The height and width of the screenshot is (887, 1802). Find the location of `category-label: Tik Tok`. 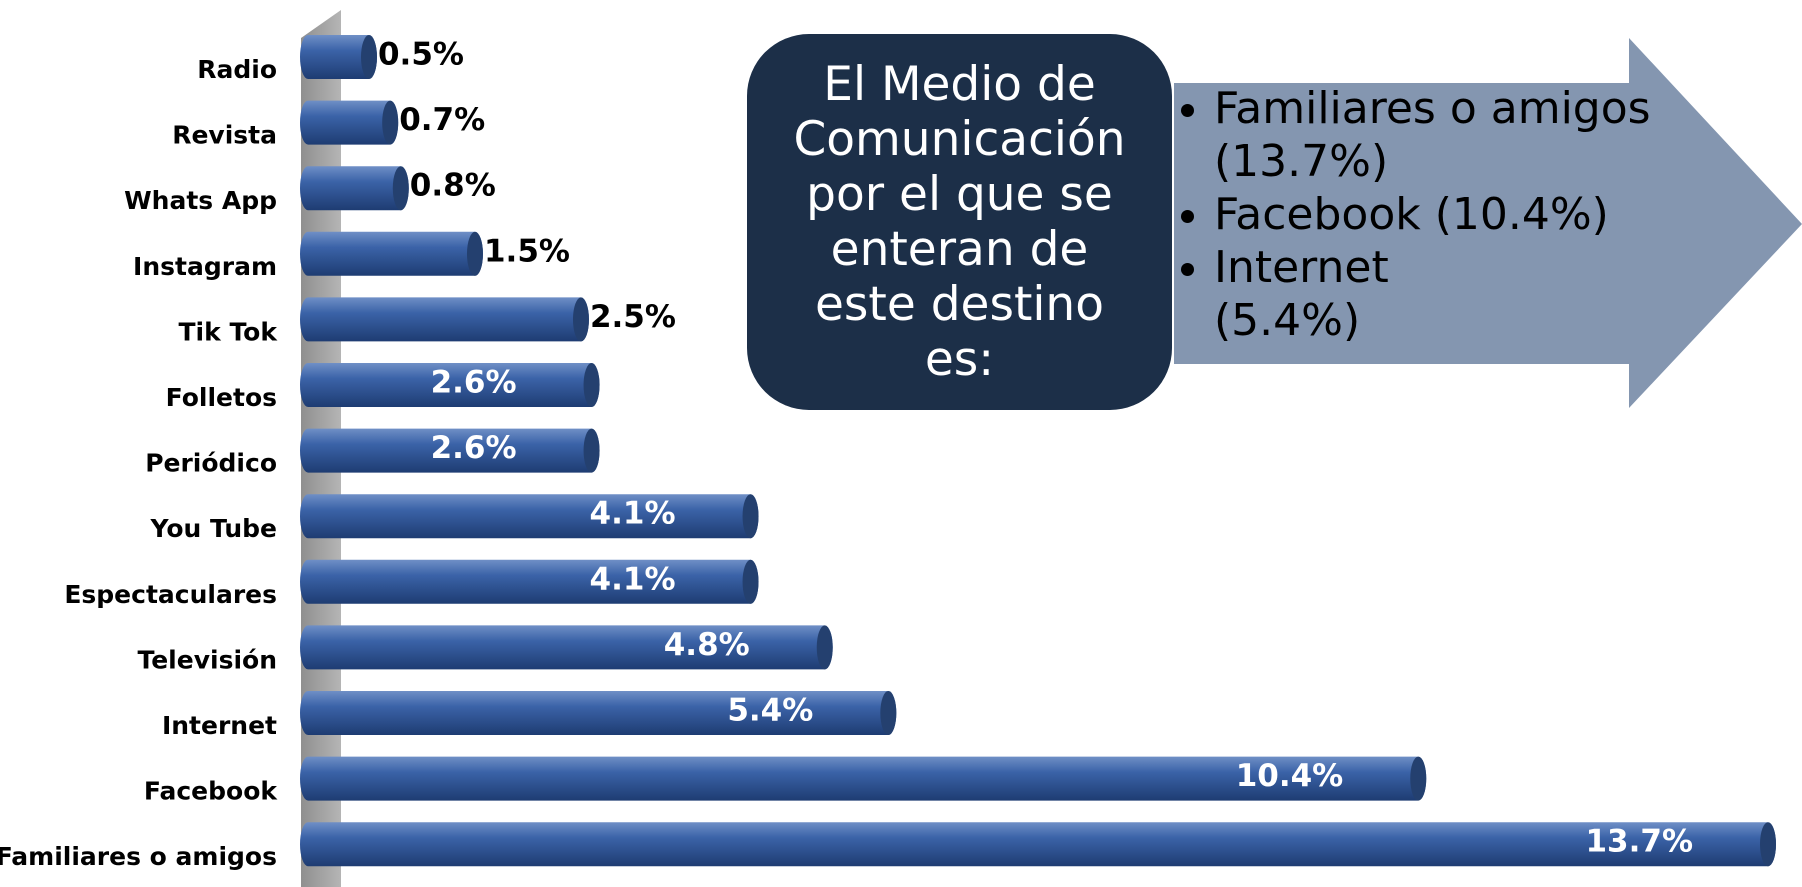

category-label: Tik Tok is located at coordinates (229, 331).